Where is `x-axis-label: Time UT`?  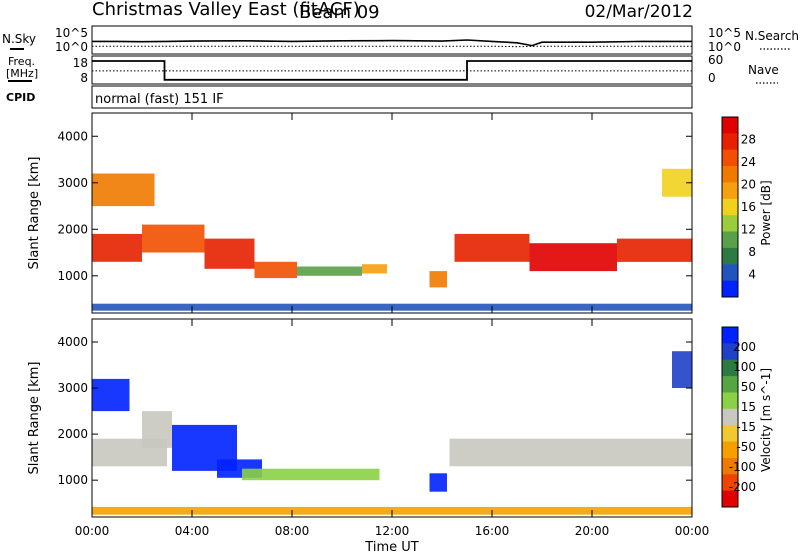
x-axis-label: Time UT is located at coordinates (391, 547).